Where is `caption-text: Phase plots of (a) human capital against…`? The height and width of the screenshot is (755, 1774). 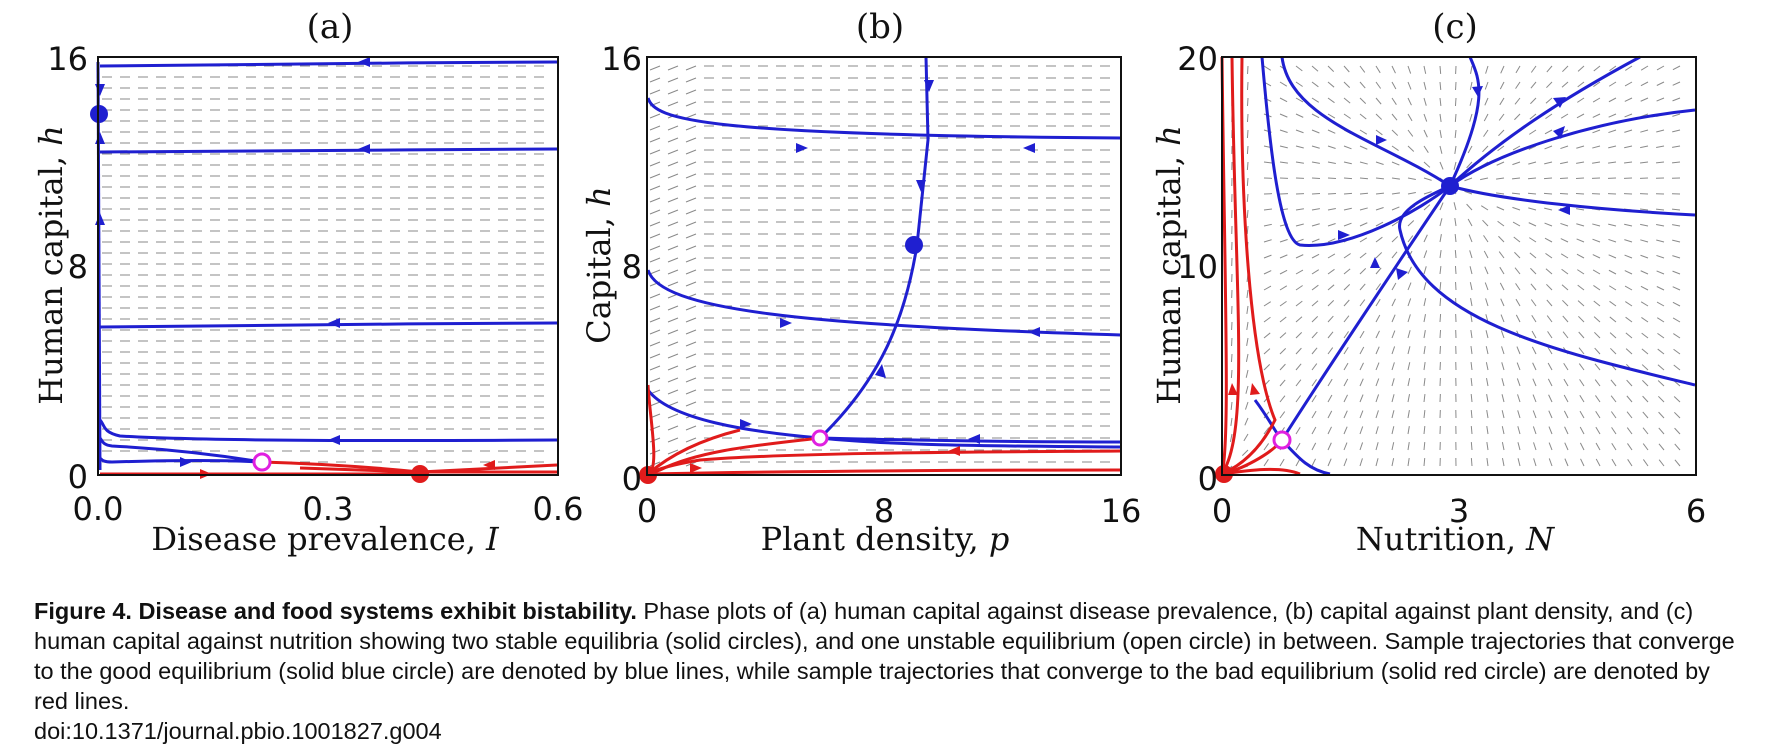 caption-text: Phase plots of (a) human capital against… is located at coordinates (884, 656).